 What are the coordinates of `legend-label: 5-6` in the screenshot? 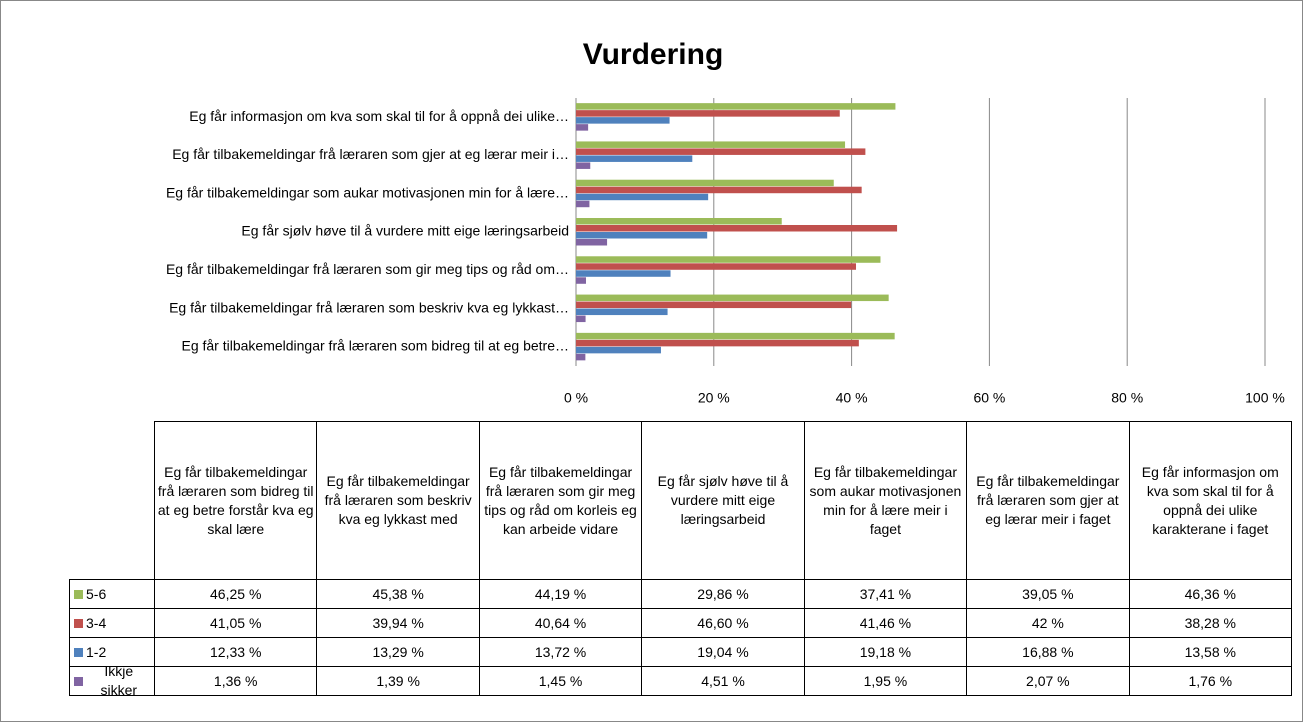 It's located at (96, 593).